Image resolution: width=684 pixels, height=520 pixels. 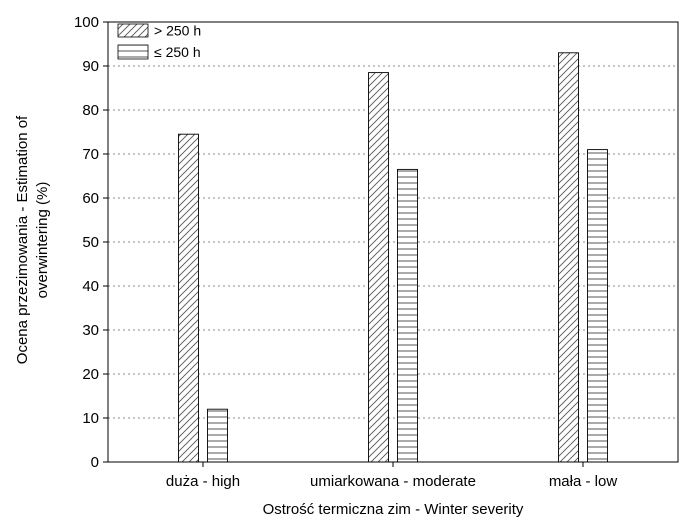 I want to click on legend-label-up-to-250h: ≤ 250 h, so click(x=177, y=52).